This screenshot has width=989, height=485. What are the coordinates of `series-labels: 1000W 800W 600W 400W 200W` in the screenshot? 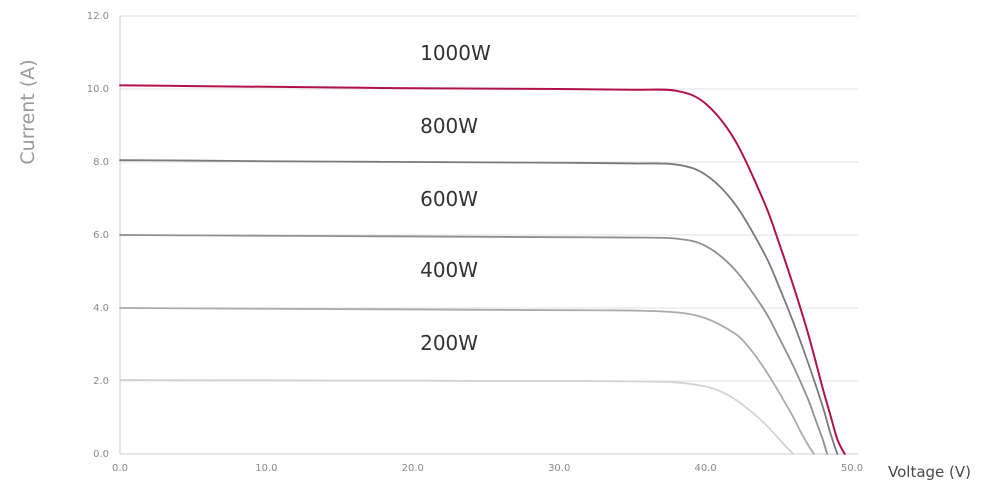 It's located at (455, 198).